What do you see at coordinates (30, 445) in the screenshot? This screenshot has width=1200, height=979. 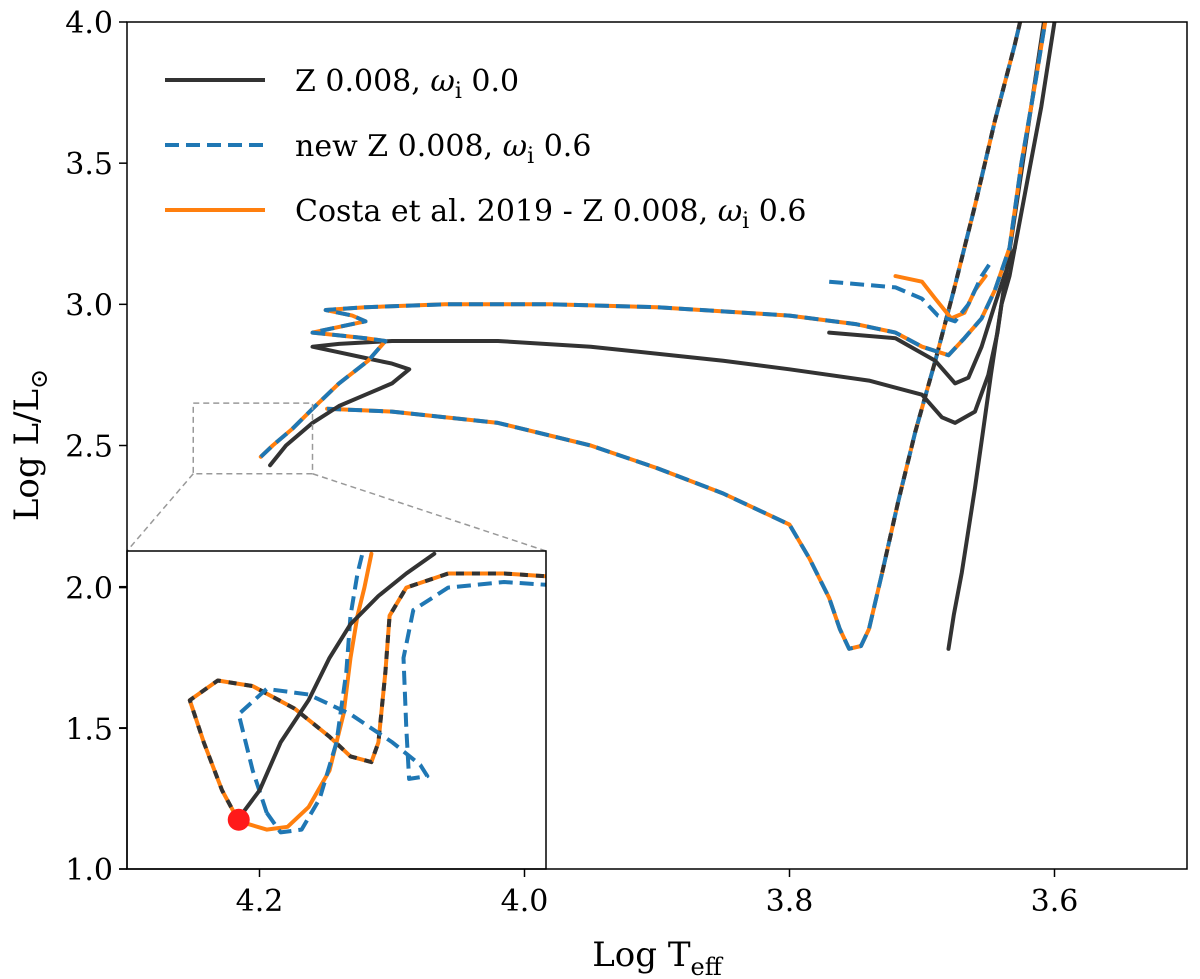 I see `y-axis-title: Log L/L⊙` at bounding box center [30, 445].